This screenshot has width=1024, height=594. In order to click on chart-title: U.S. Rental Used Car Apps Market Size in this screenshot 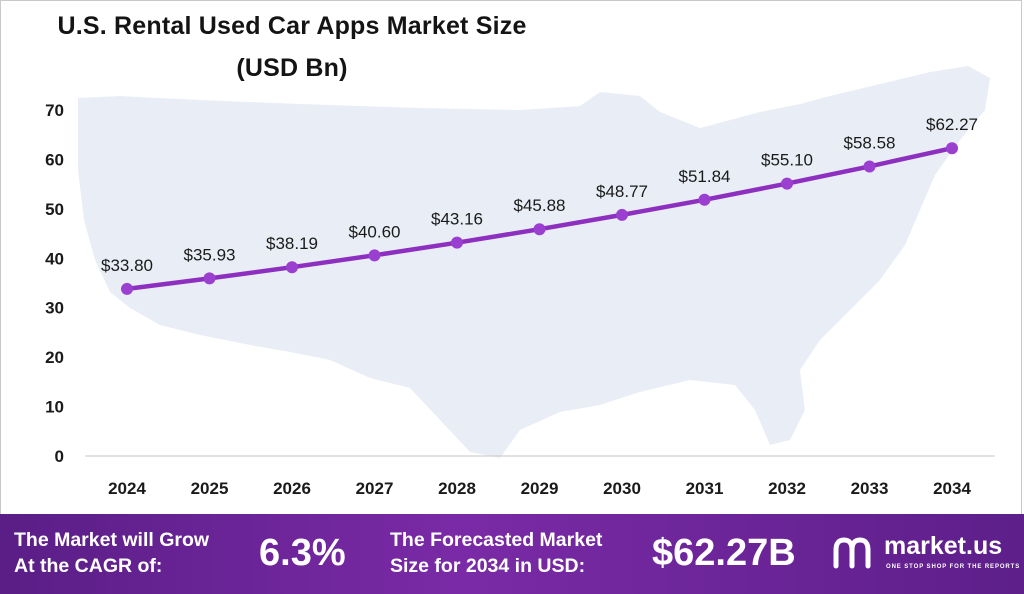, I will do `click(292, 26)`.